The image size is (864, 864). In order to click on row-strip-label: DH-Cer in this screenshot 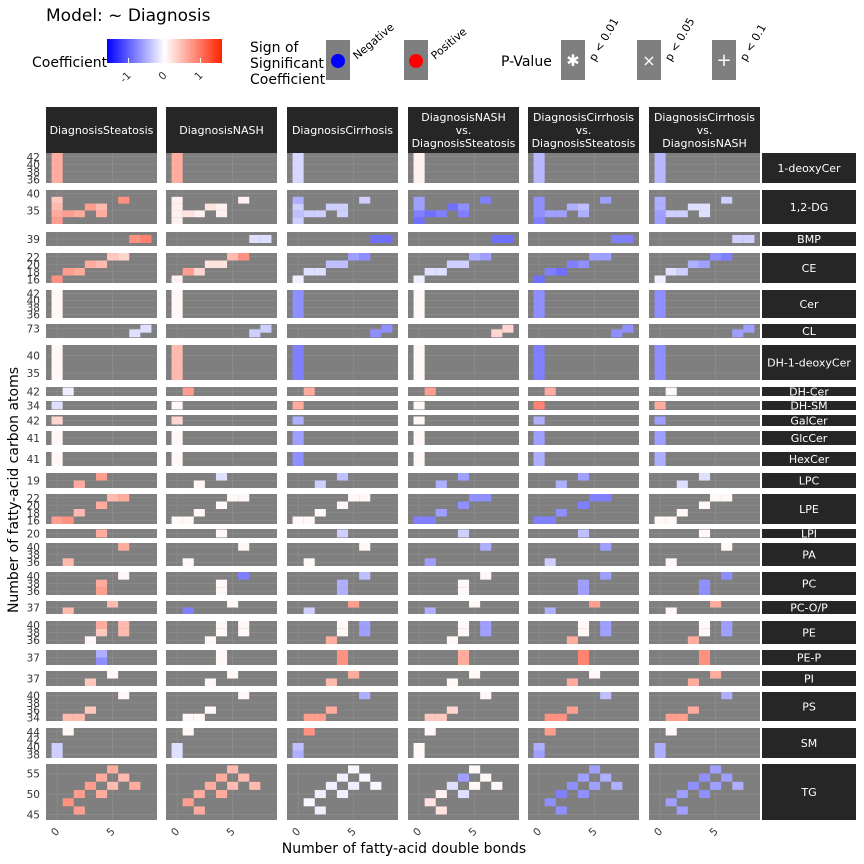, I will do `click(809, 392)`.